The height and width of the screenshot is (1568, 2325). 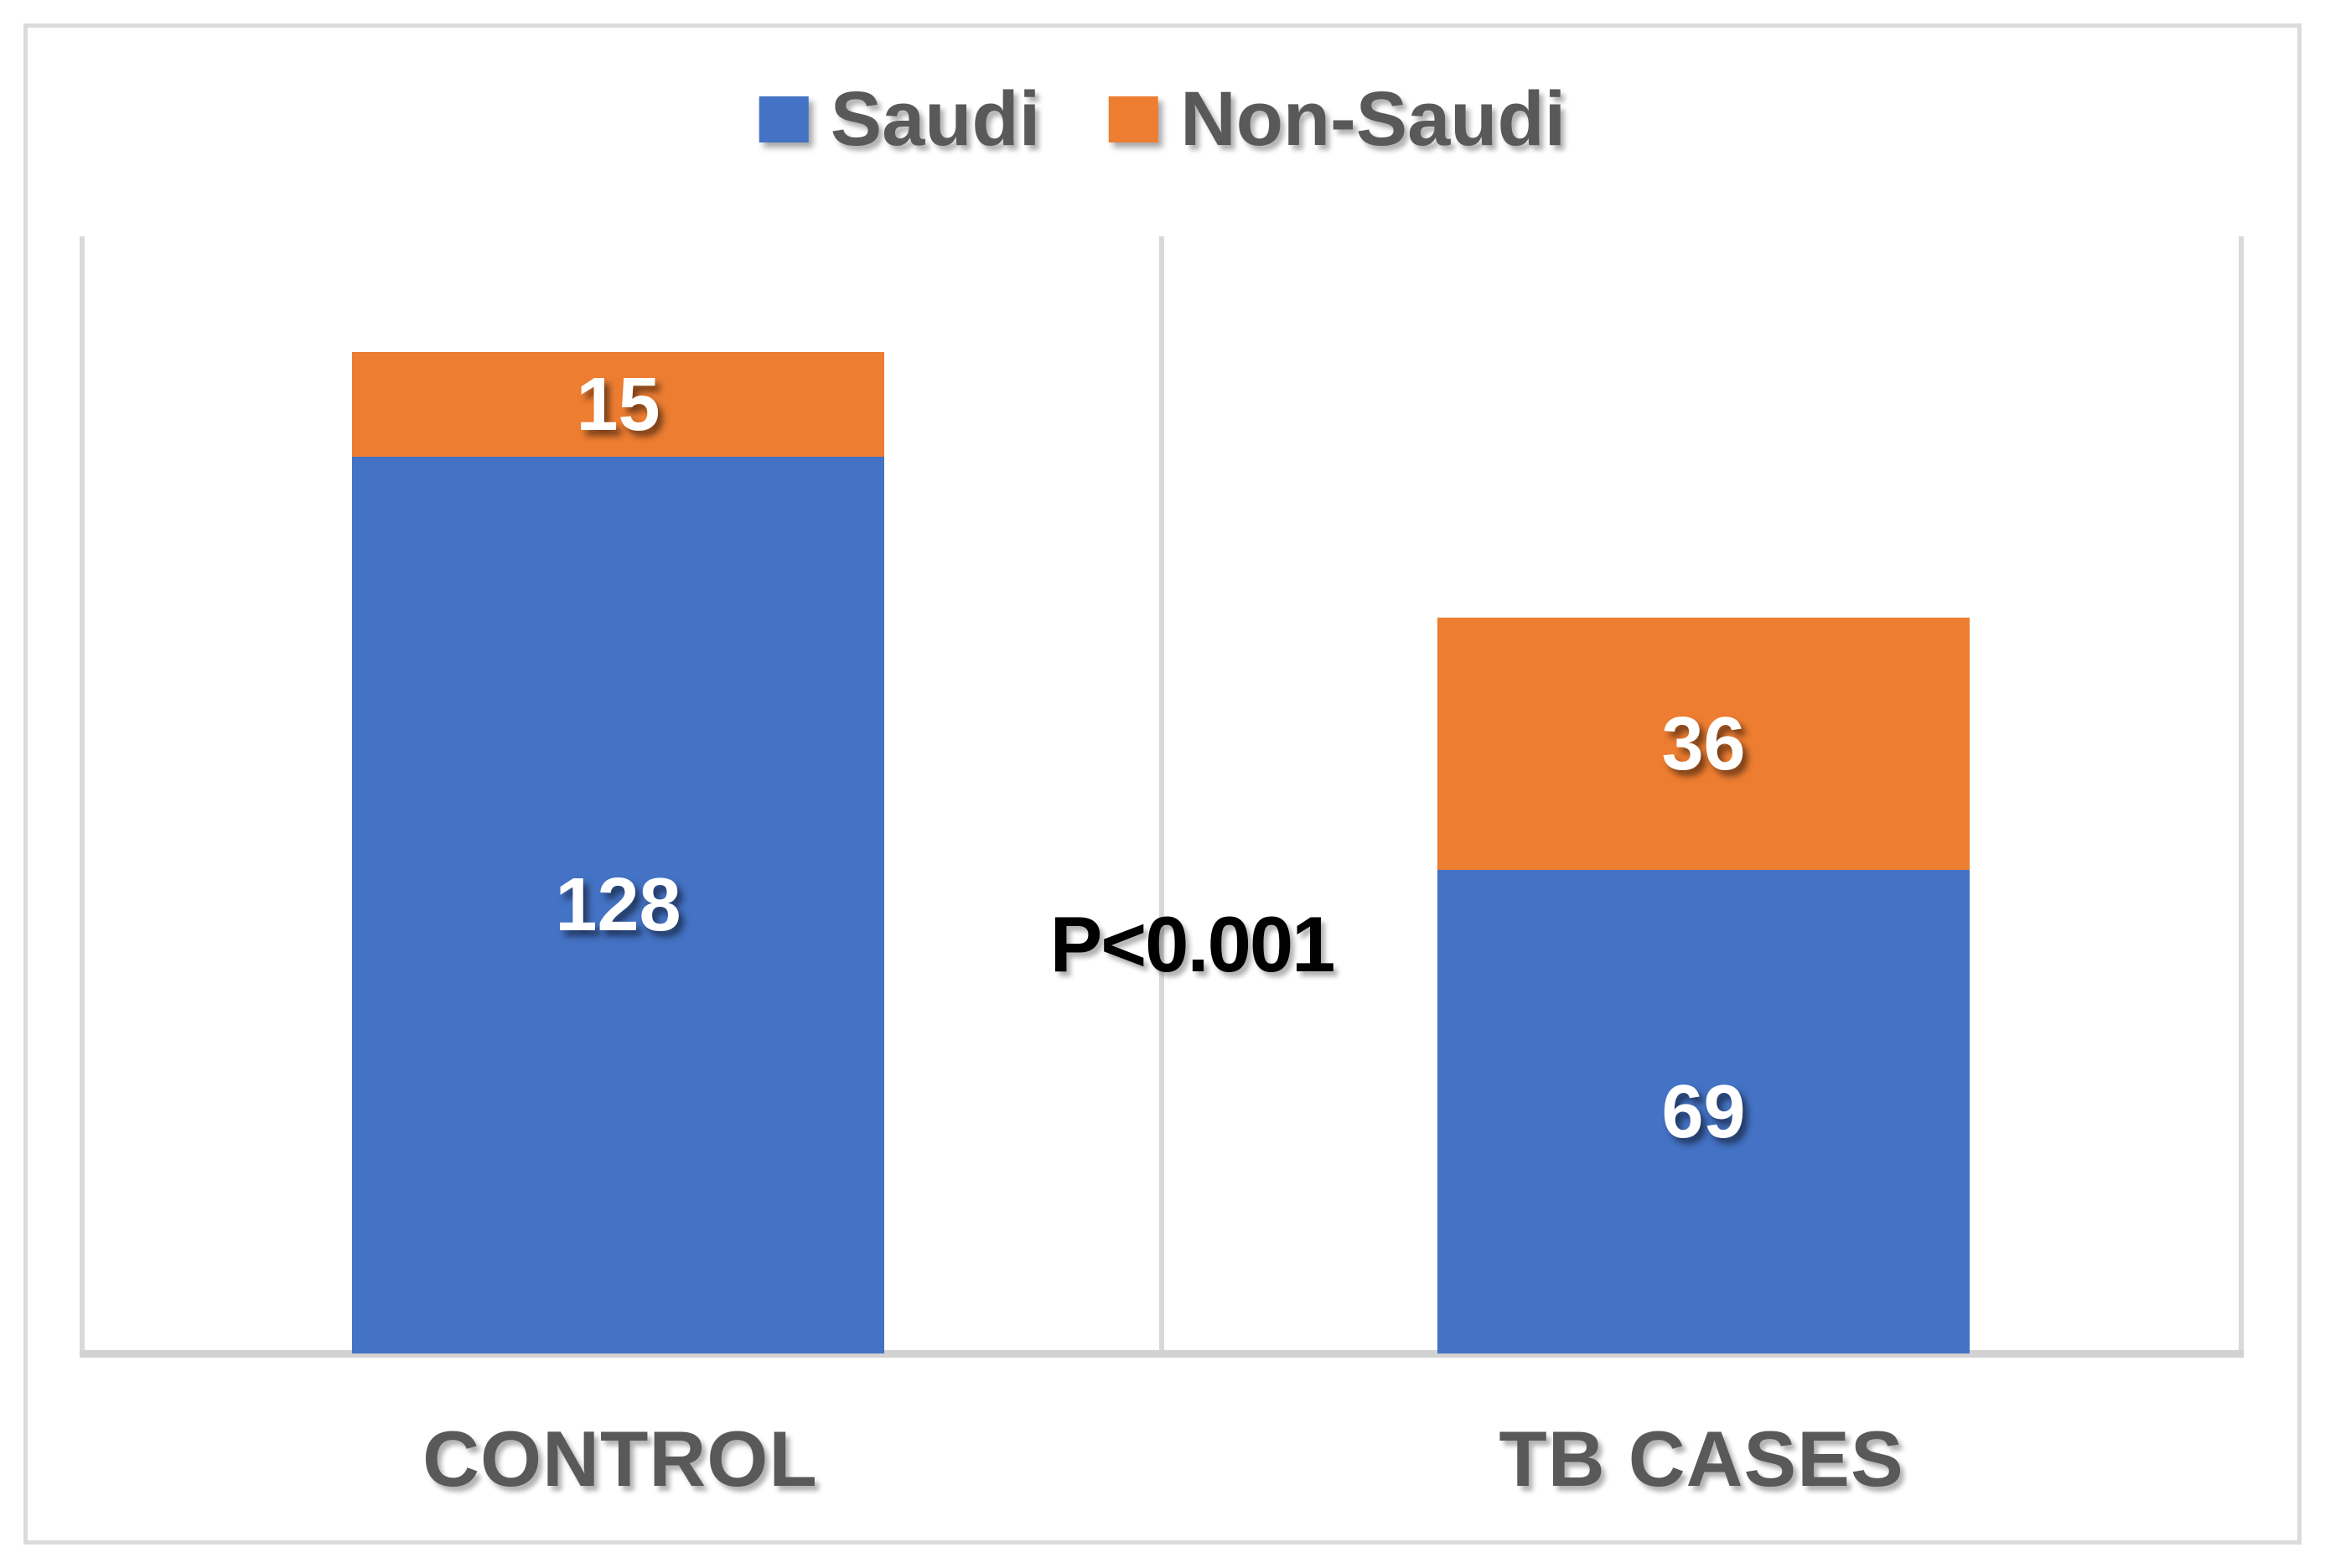 I want to click on bar-control: 15 128, so click(x=618, y=853).